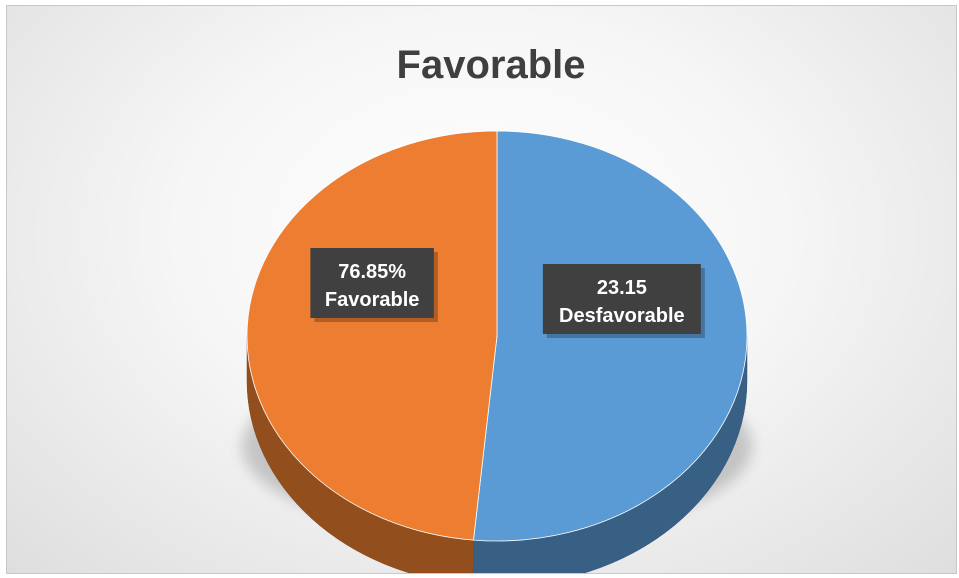  I want to click on data-label-value: 23.15, so click(622, 288).